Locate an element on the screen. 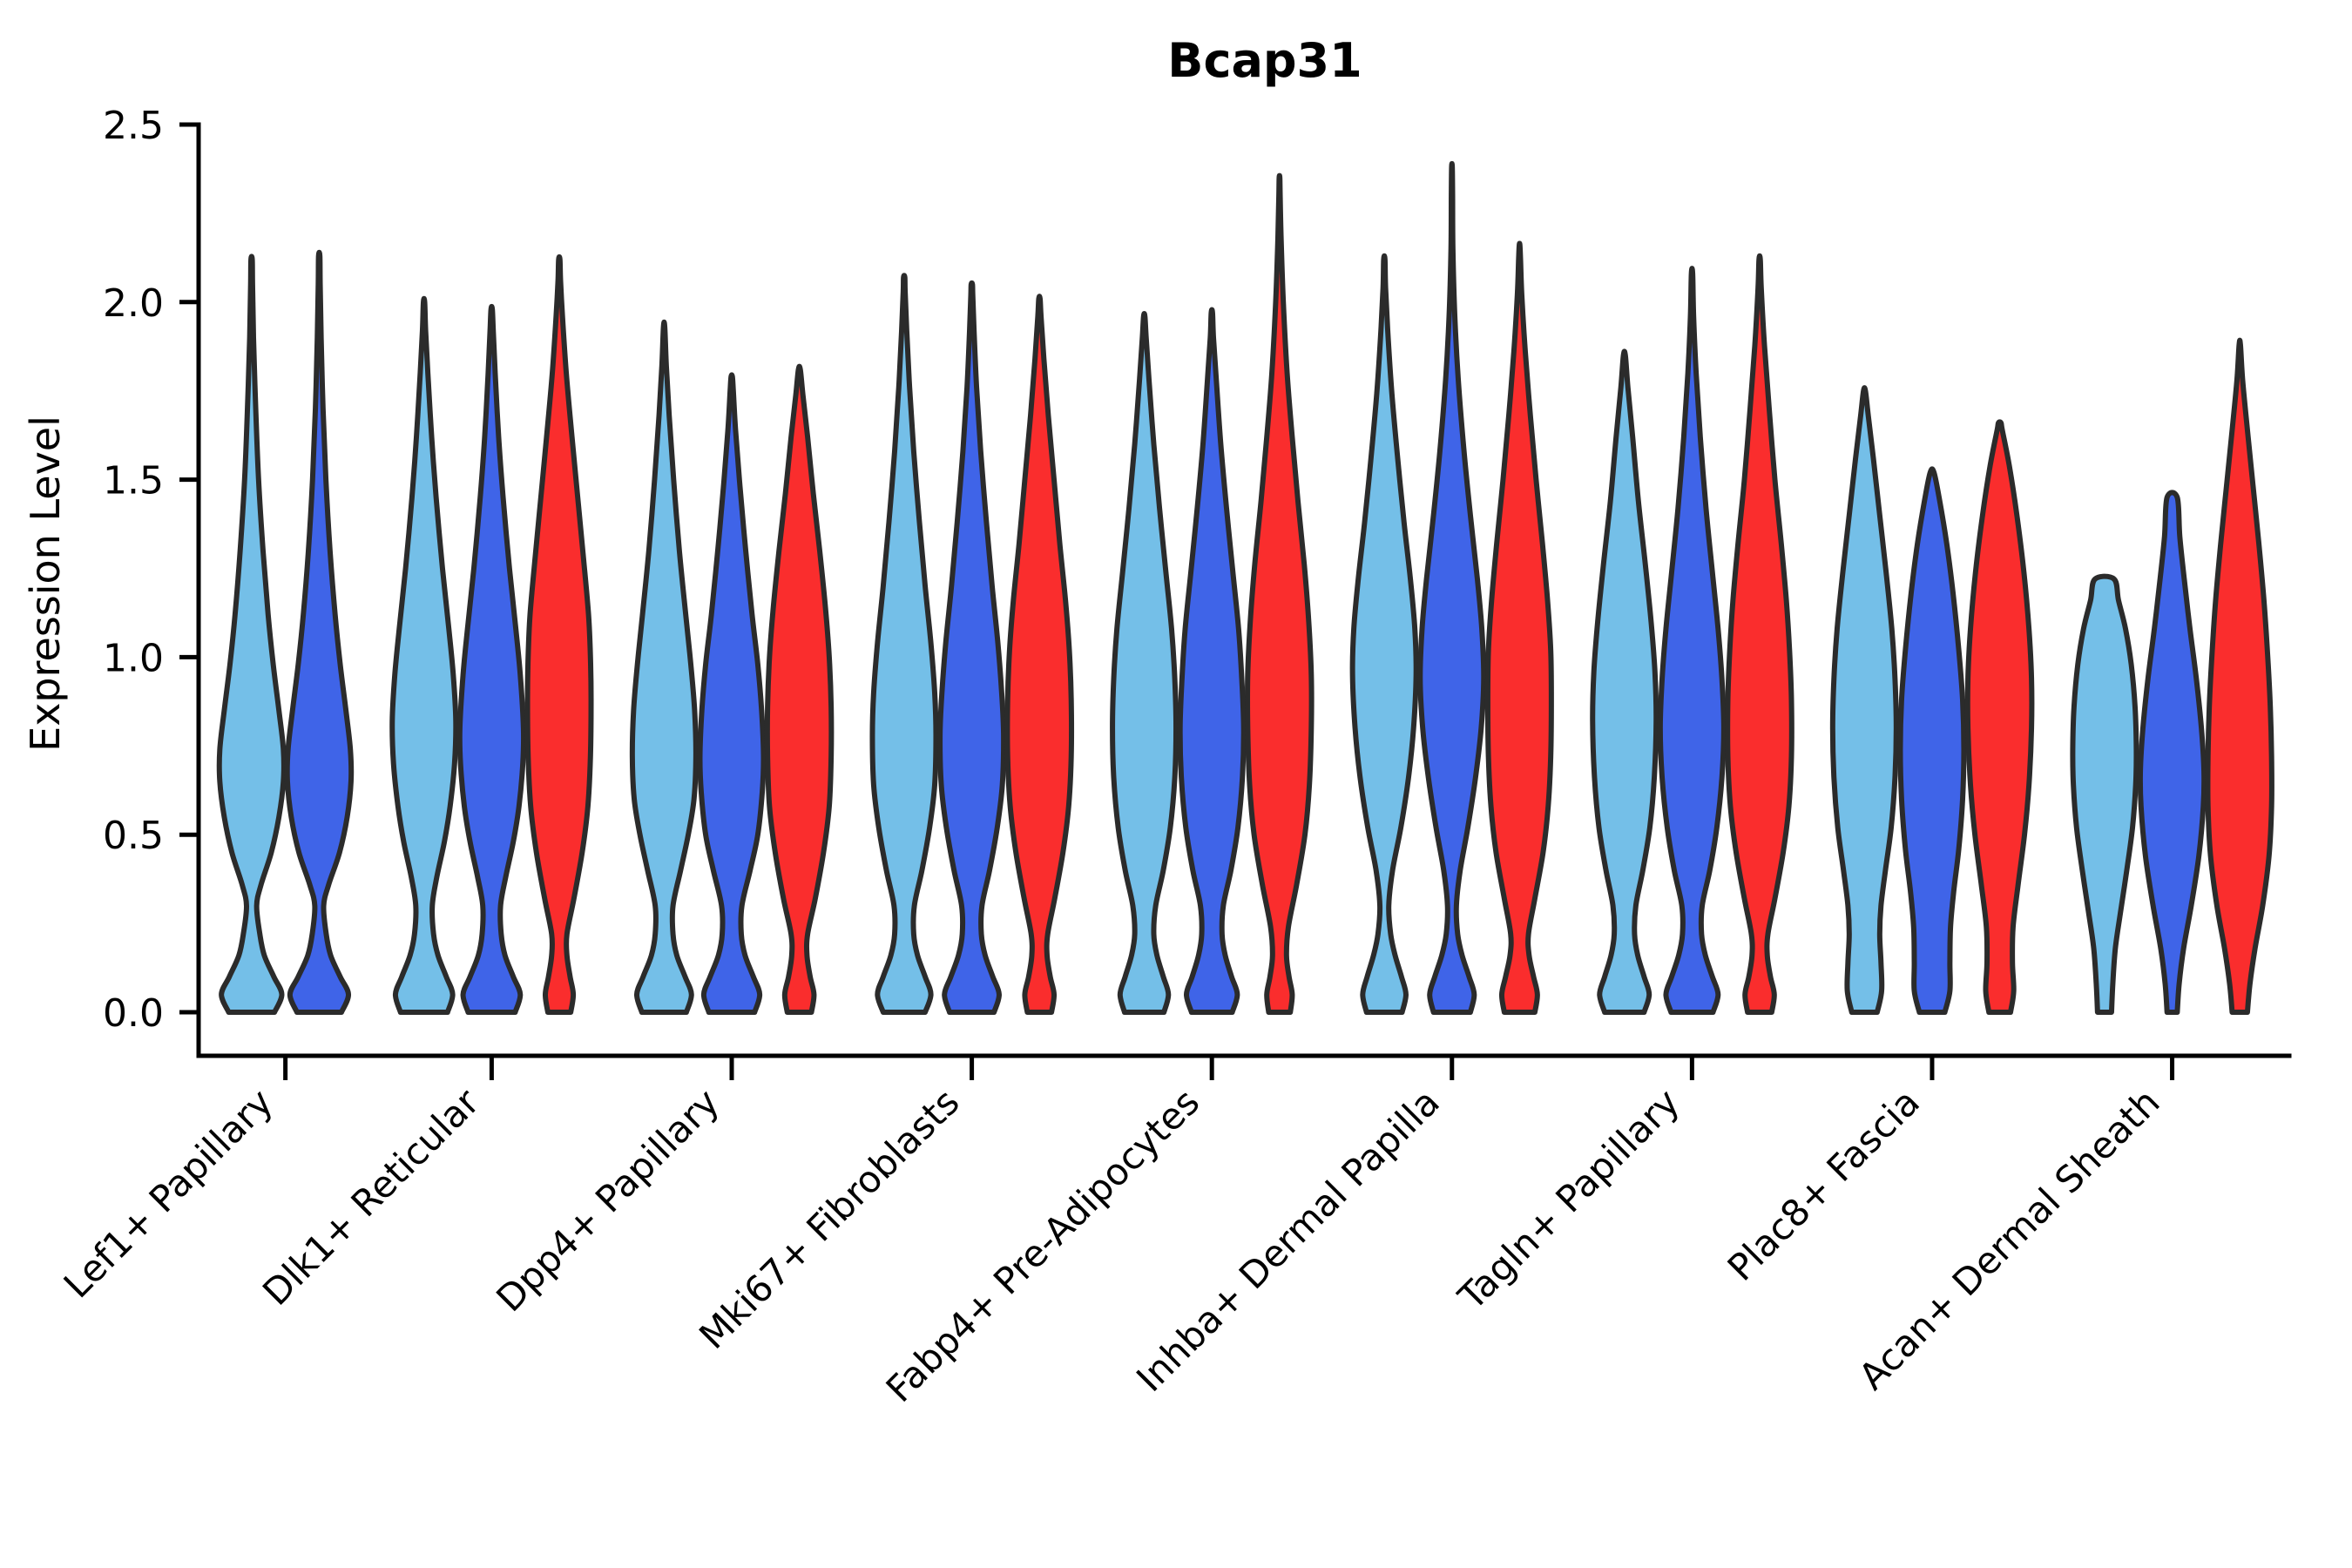 The width and height of the screenshot is (2352, 1568). y-axis-label: Expression Level is located at coordinates (45, 584).